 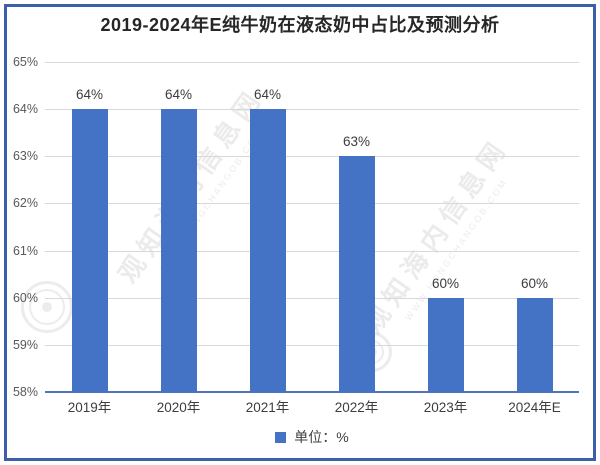 I want to click on bar-2022年, so click(x=356, y=274).